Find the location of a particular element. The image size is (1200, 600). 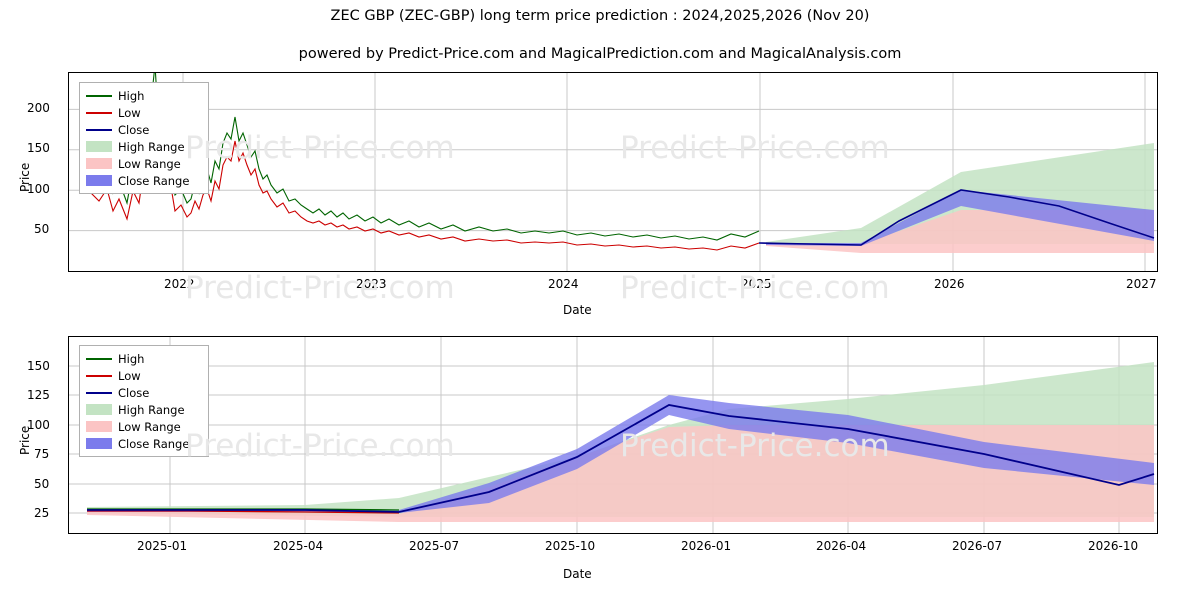

bottom-xtick-2: 2025-04 is located at coordinates (298, 546).